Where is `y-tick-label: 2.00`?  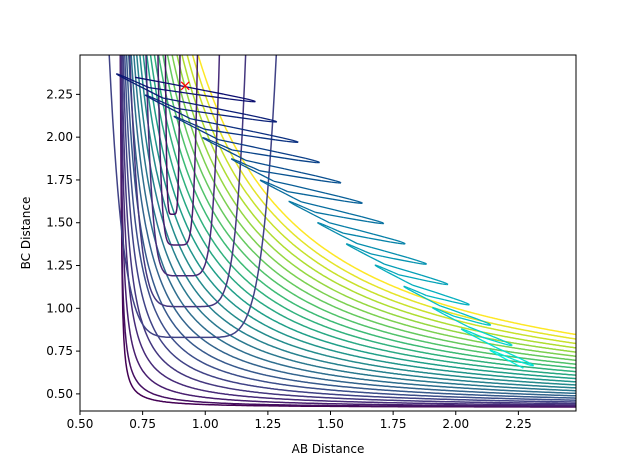
y-tick-label: 2.00 is located at coordinates (59, 137).